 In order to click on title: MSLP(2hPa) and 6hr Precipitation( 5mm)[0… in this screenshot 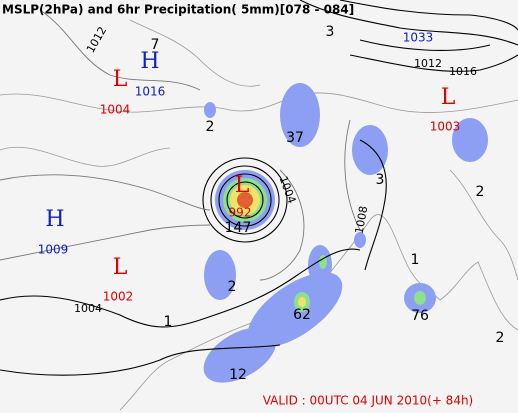, I will do `click(178, 10)`.